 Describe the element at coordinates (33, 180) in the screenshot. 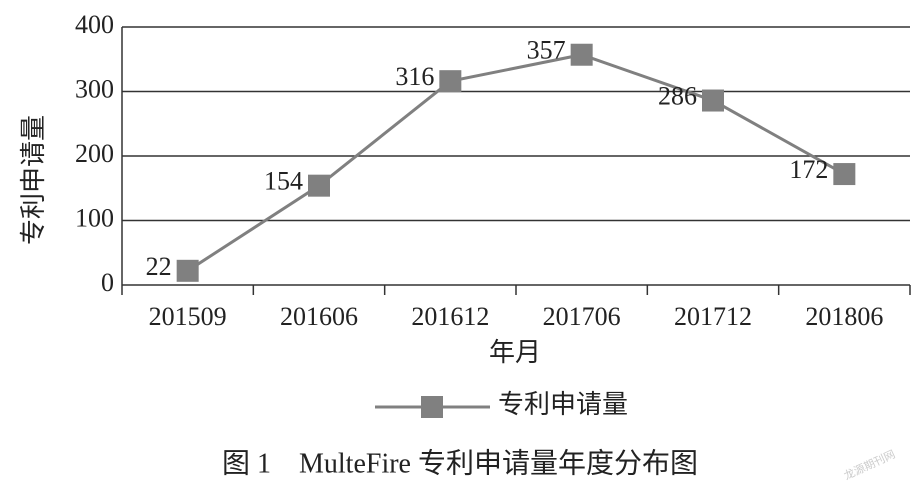

I see `y-axis-label: 专利申请量` at that location.